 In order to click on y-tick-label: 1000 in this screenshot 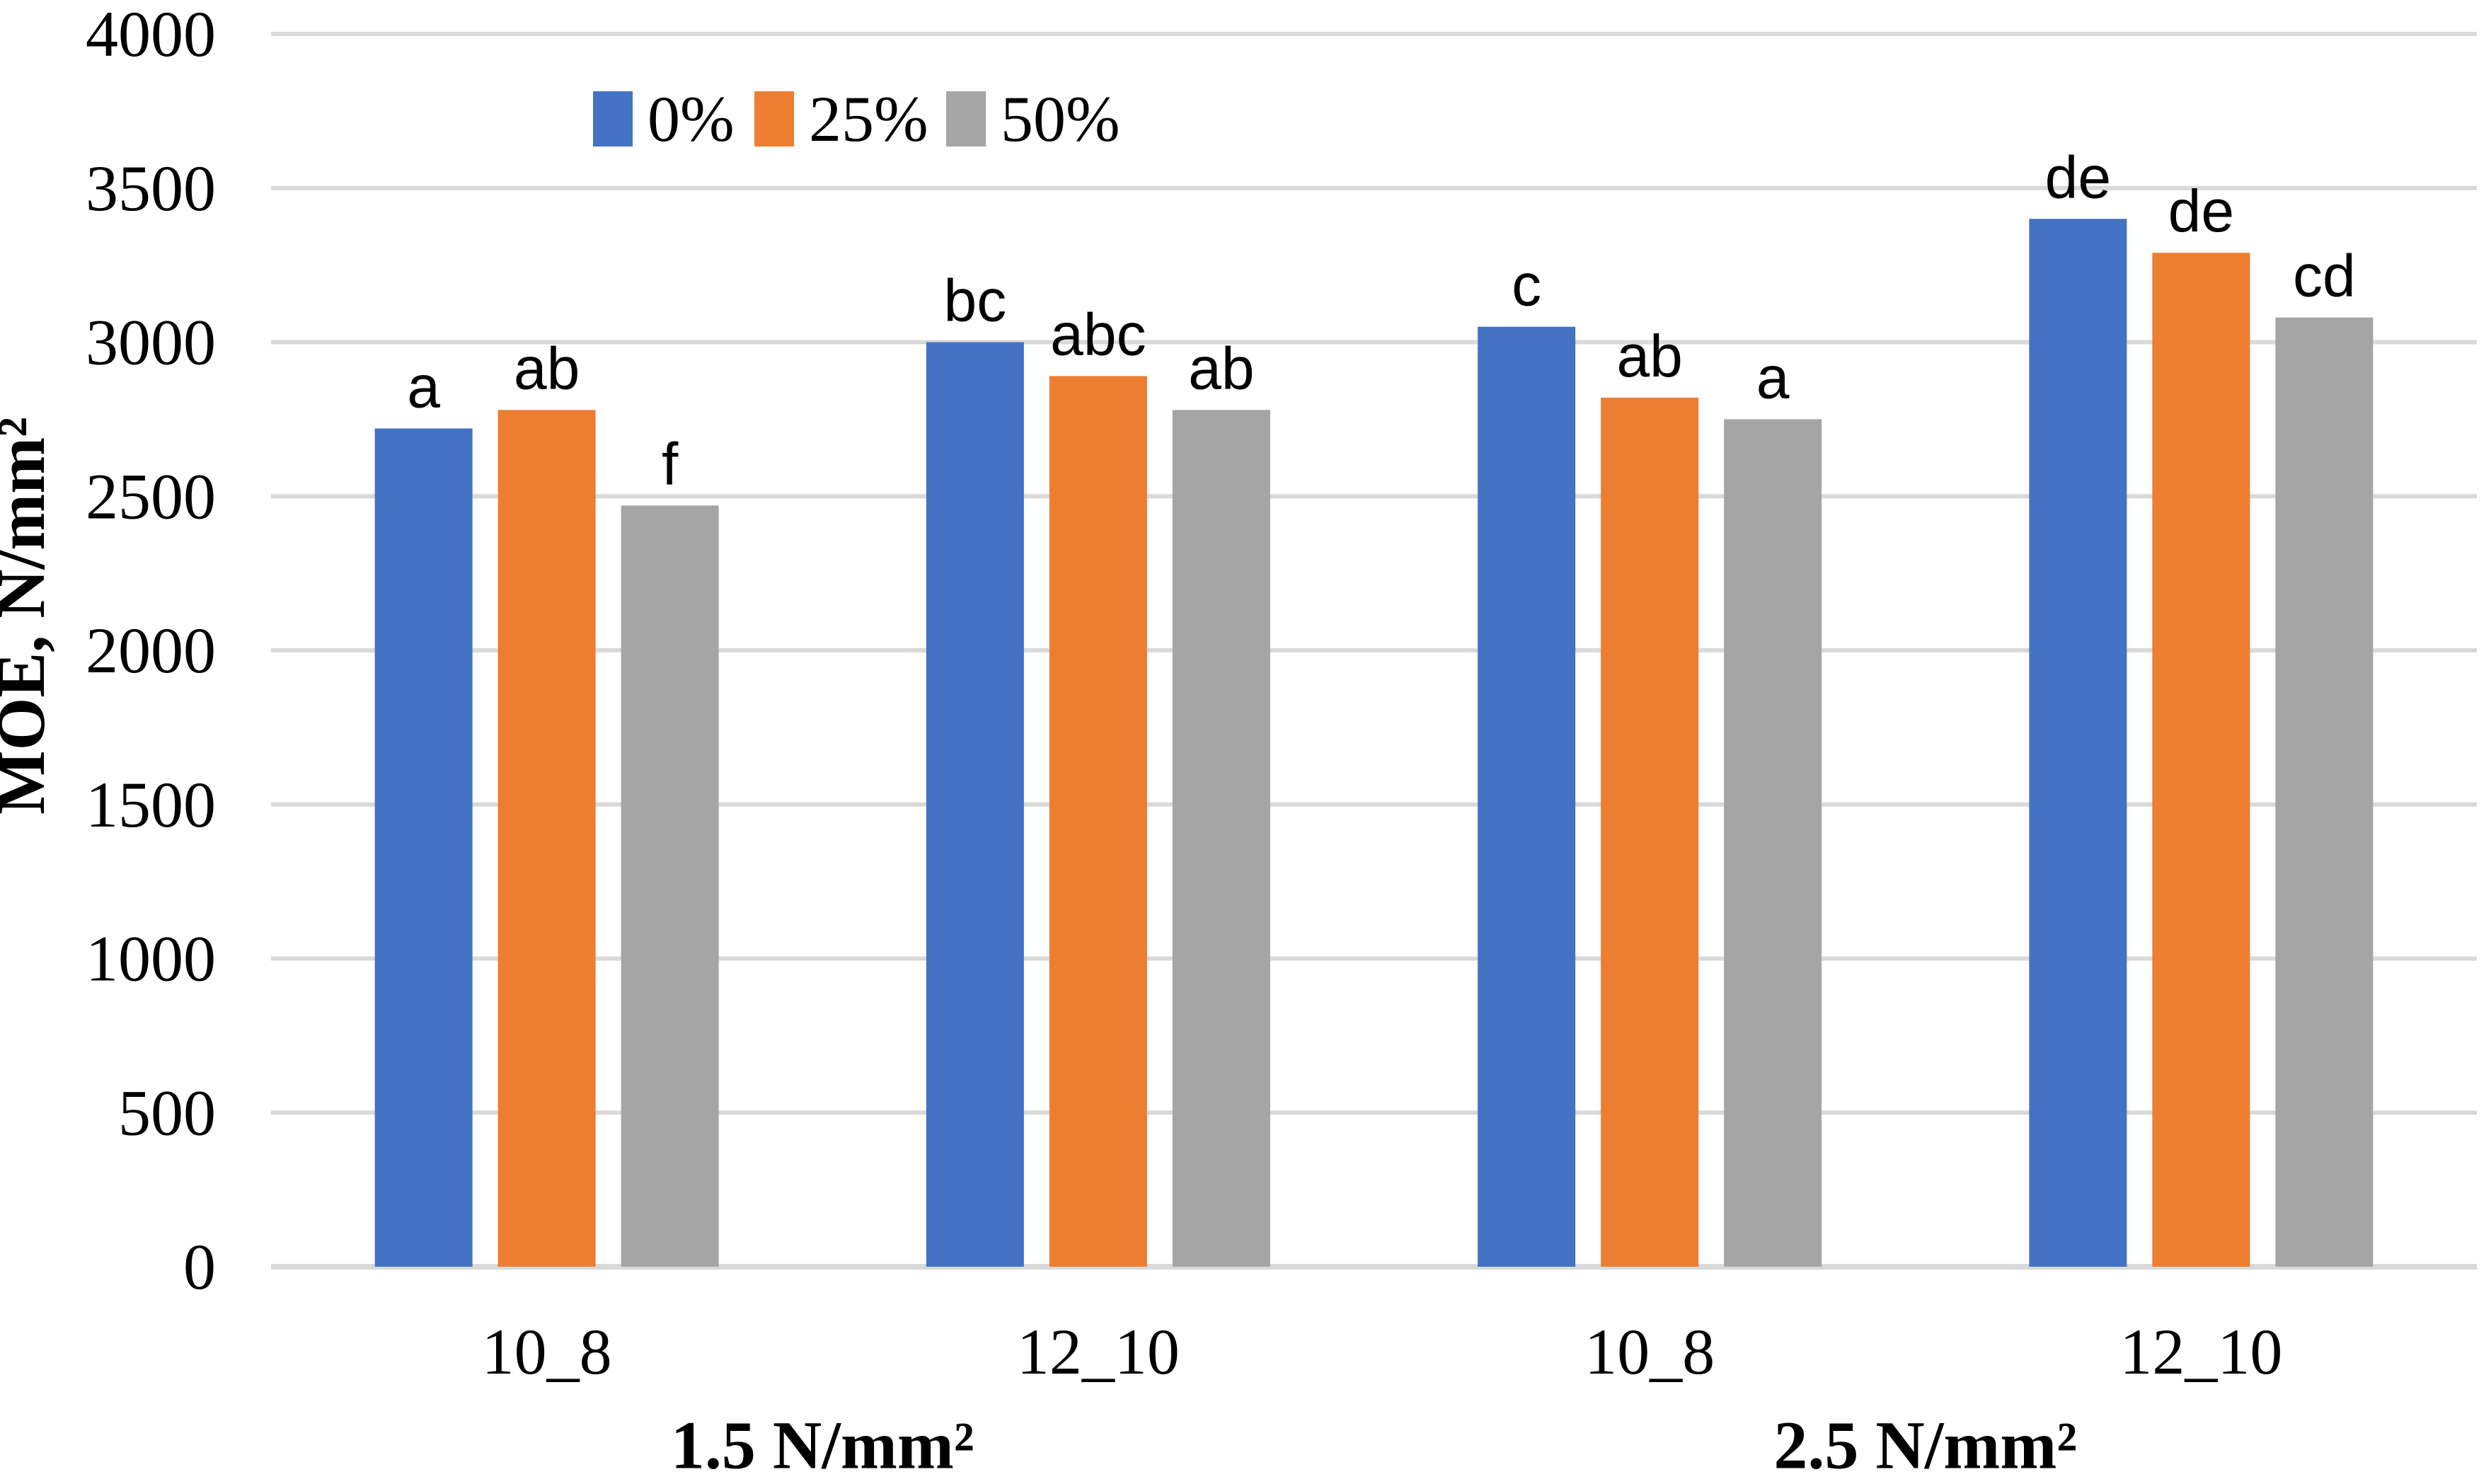, I will do `click(151, 959)`.